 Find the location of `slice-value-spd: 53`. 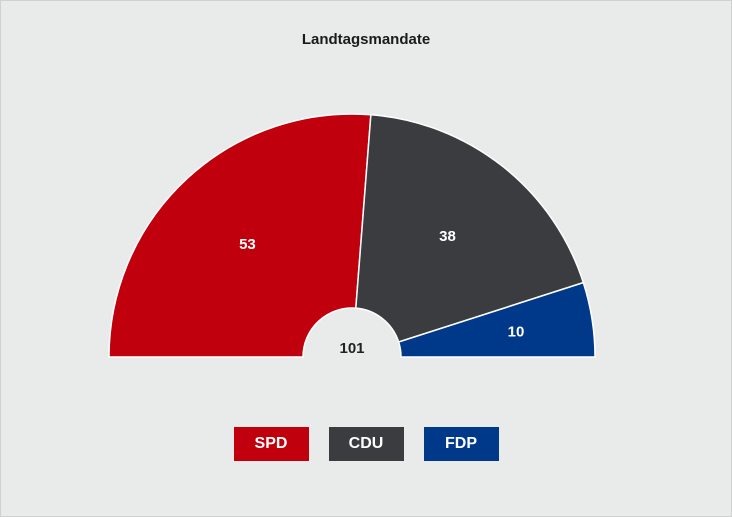

slice-value-spd: 53 is located at coordinates (247, 244).